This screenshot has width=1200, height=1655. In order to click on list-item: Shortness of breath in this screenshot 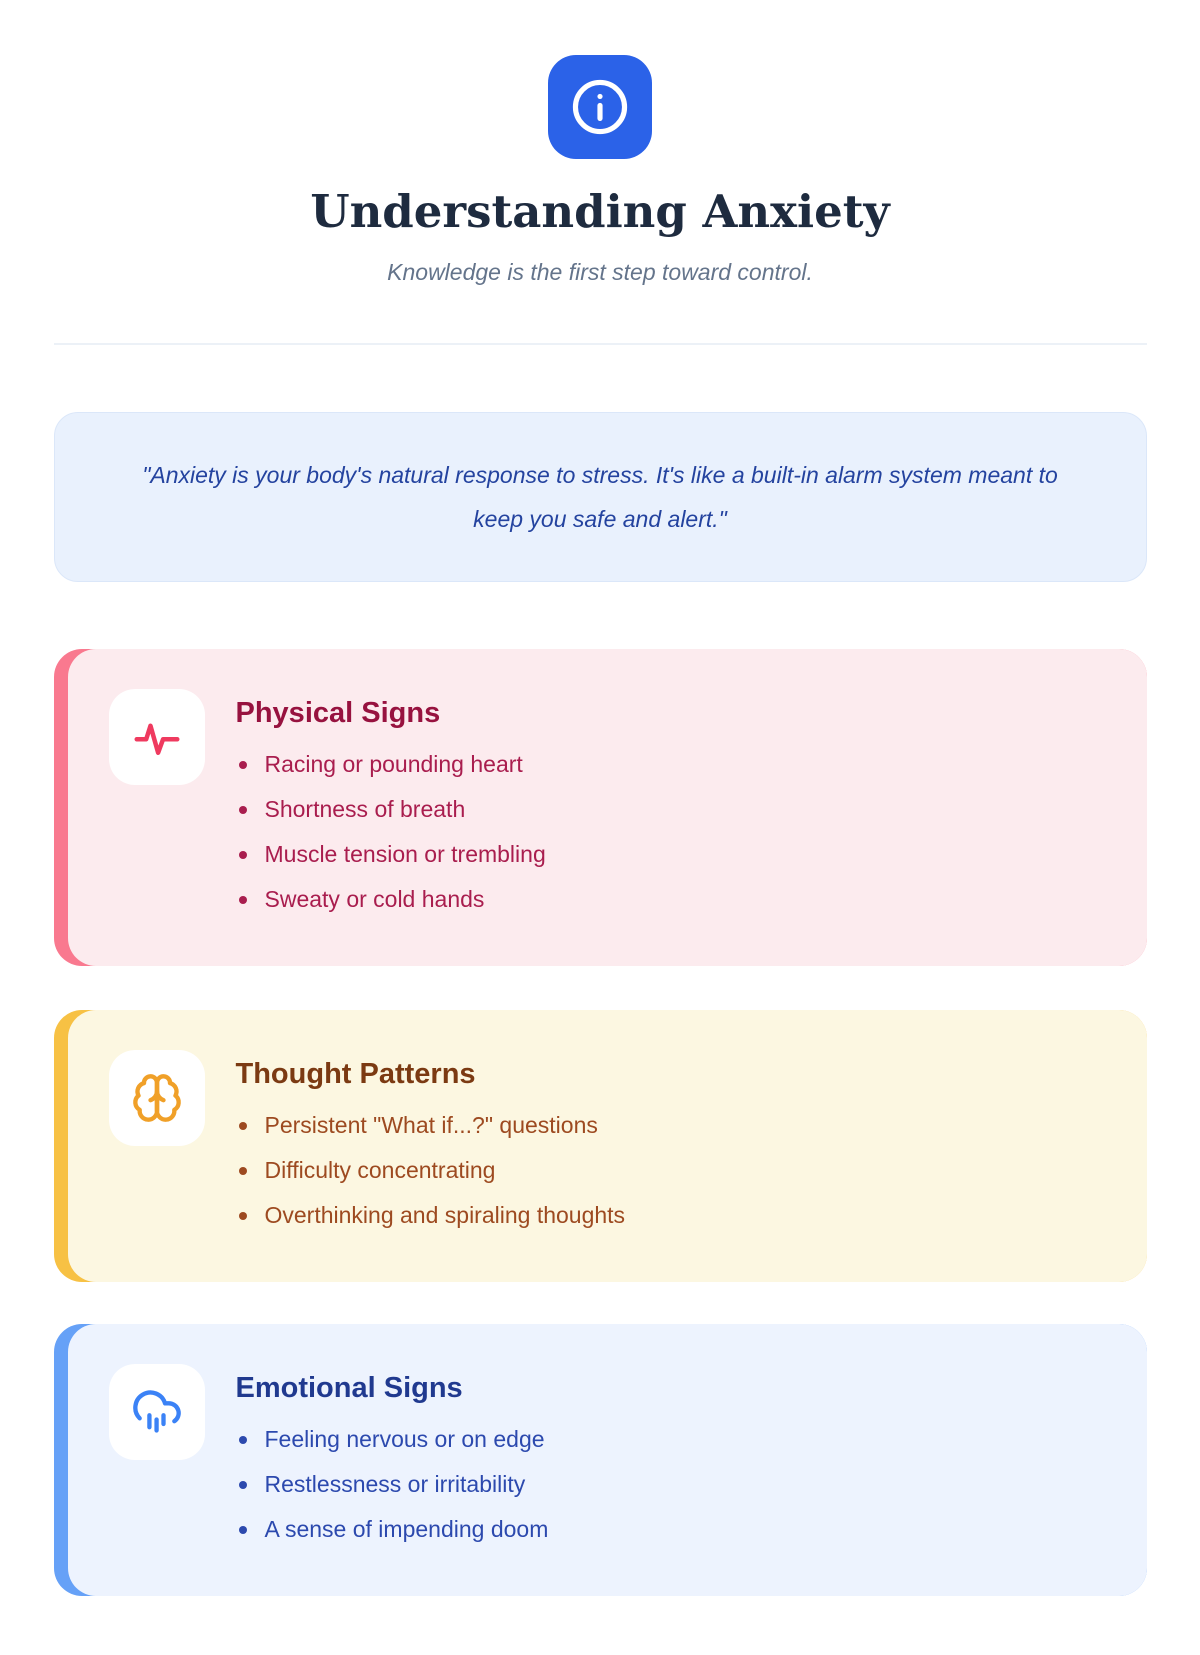, I will do `click(391, 809)`.